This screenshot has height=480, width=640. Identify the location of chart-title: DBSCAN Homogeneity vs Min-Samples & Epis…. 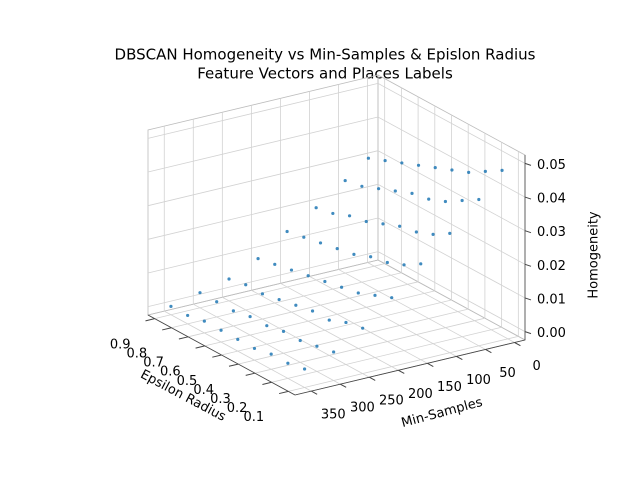
(325, 55).